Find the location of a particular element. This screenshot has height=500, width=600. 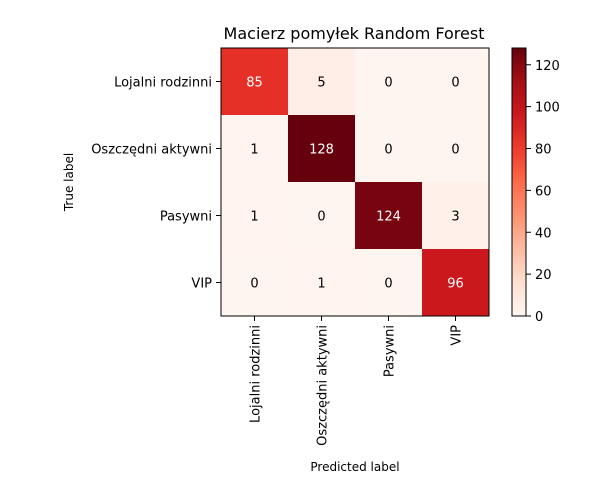

y-tick-label: Oszczędni aktywni is located at coordinates (151, 150).